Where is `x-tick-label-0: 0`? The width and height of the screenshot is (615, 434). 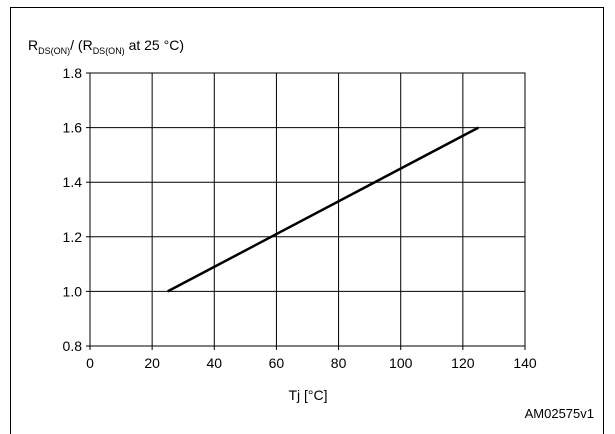 x-tick-label-0: 0 is located at coordinates (90, 363).